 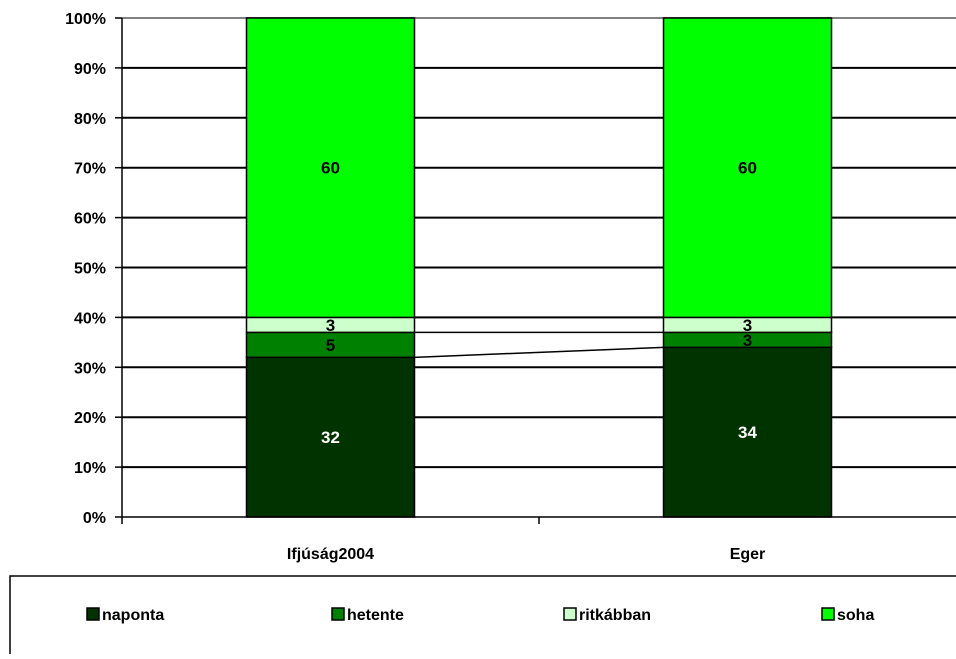 I want to click on legend-label: soha, so click(x=855, y=615).